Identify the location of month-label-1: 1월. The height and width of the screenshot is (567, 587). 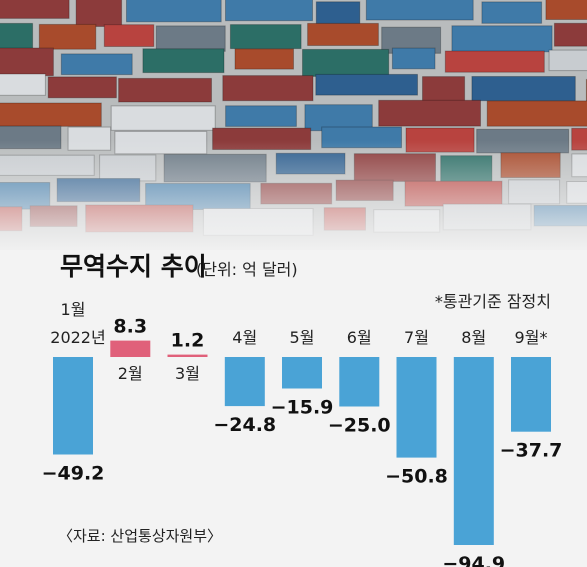
(73, 309).